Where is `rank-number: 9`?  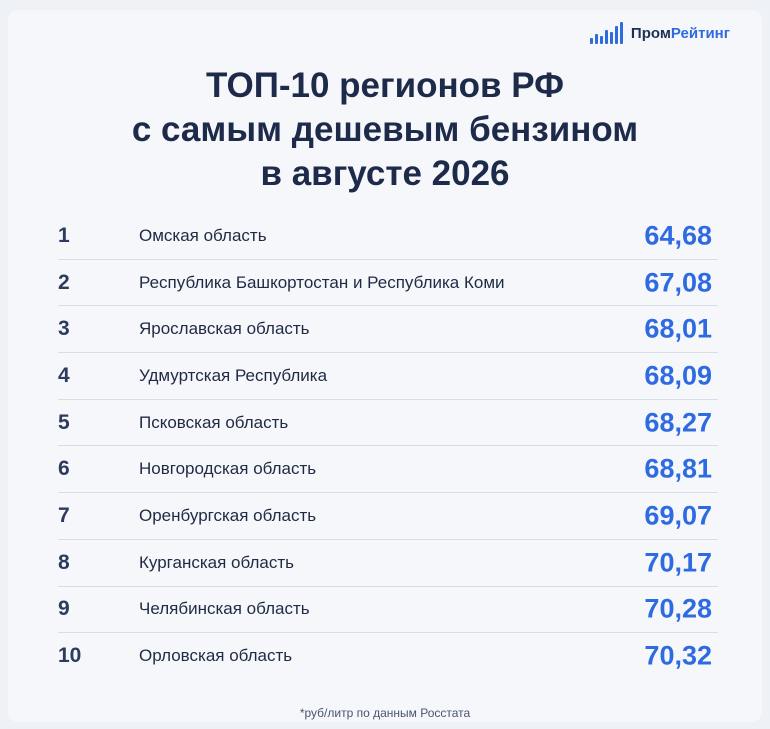 rank-number: 9 is located at coordinates (64, 609).